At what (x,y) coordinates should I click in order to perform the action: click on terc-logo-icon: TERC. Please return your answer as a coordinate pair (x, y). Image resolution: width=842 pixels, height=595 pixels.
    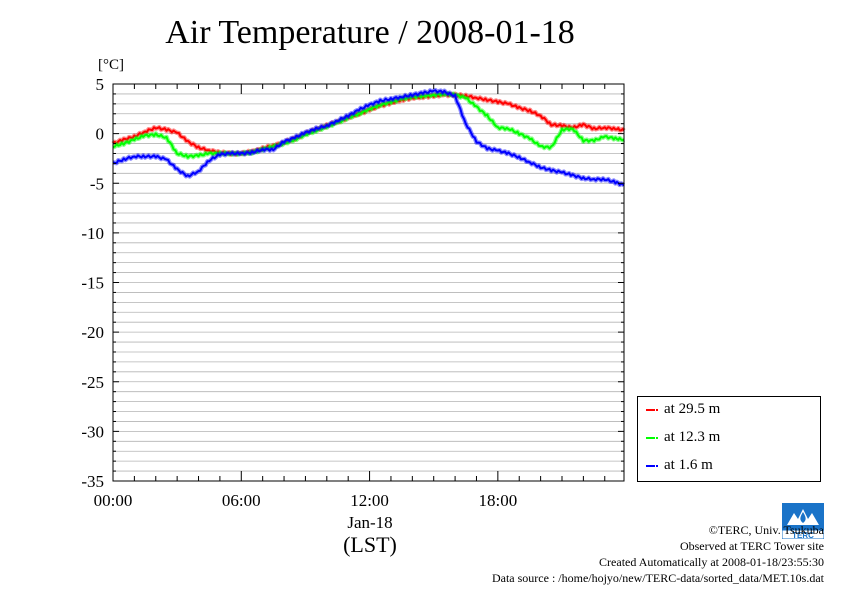
    Looking at the image, I should click on (803, 521).